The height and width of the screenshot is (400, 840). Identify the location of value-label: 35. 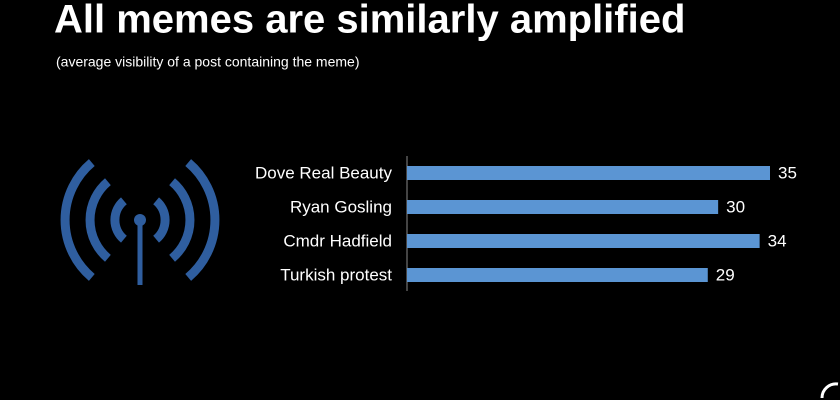
(787, 172).